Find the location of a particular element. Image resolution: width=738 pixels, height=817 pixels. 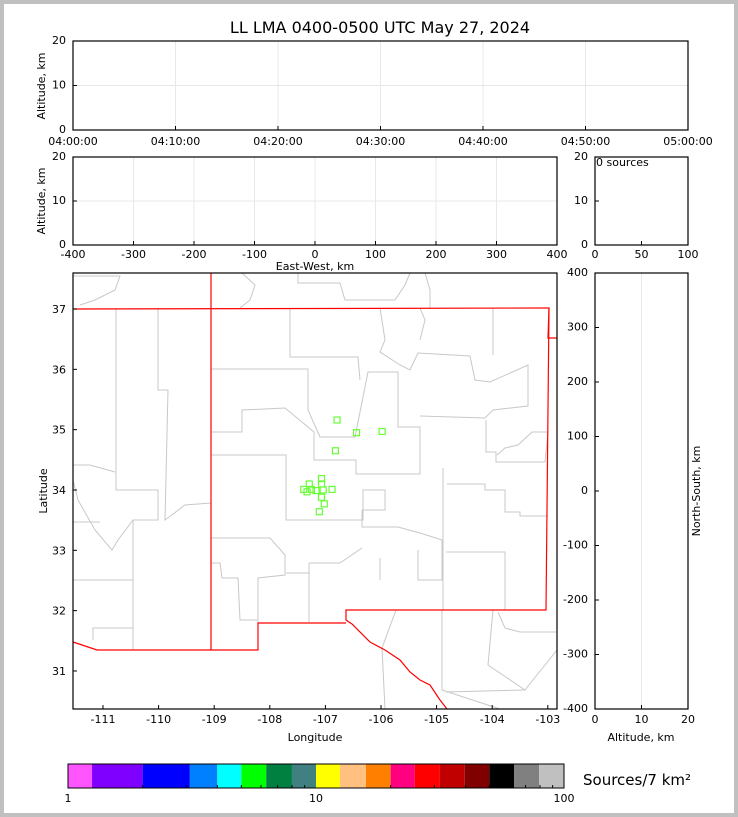

colorbar-frame is located at coordinates (316, 776).